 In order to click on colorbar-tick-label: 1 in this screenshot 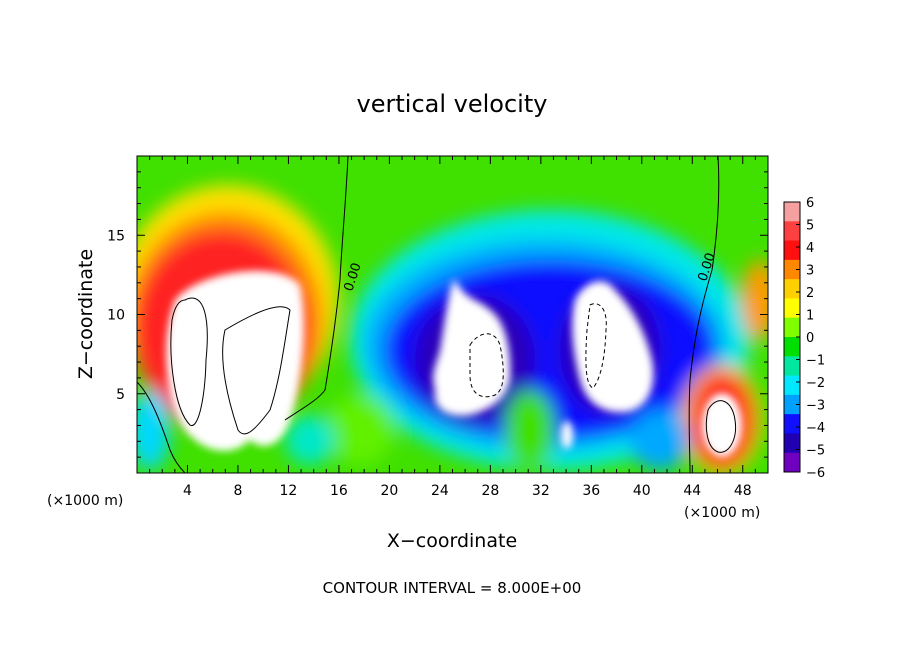, I will do `click(810, 316)`.